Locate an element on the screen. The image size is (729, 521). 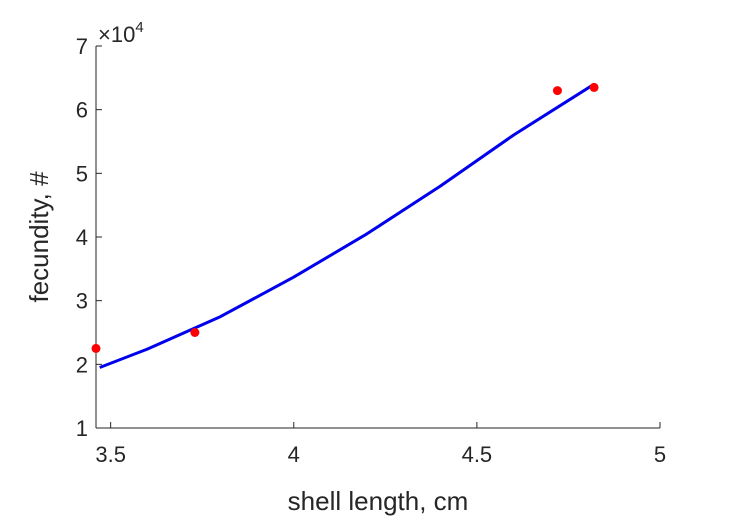
y-multiplier-base: 10 is located at coordinates (123, 34).